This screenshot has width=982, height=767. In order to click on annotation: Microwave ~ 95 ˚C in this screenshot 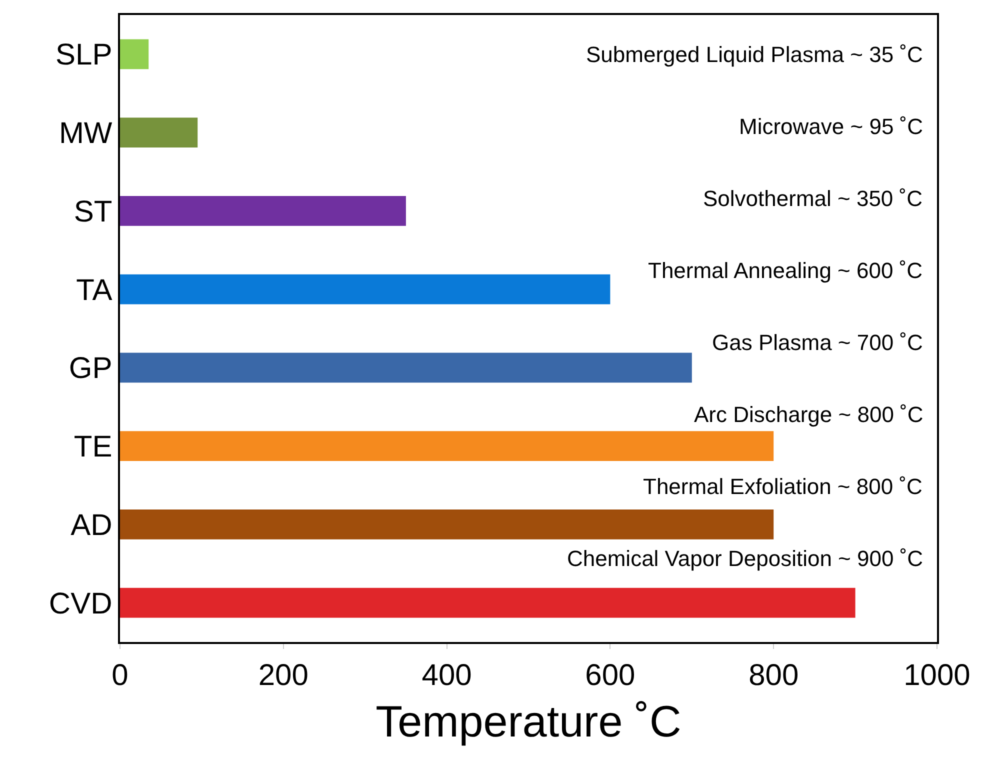, I will do `click(831, 126)`.